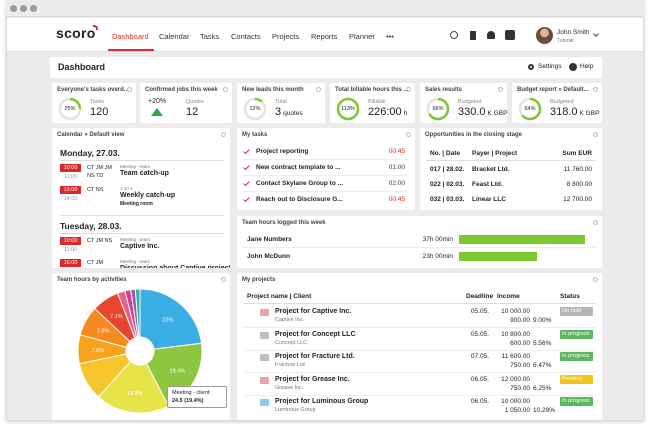  Describe the element at coordinates (315, 356) in the screenshot. I see `project-name: Project for Fracture Ltd.` at that location.